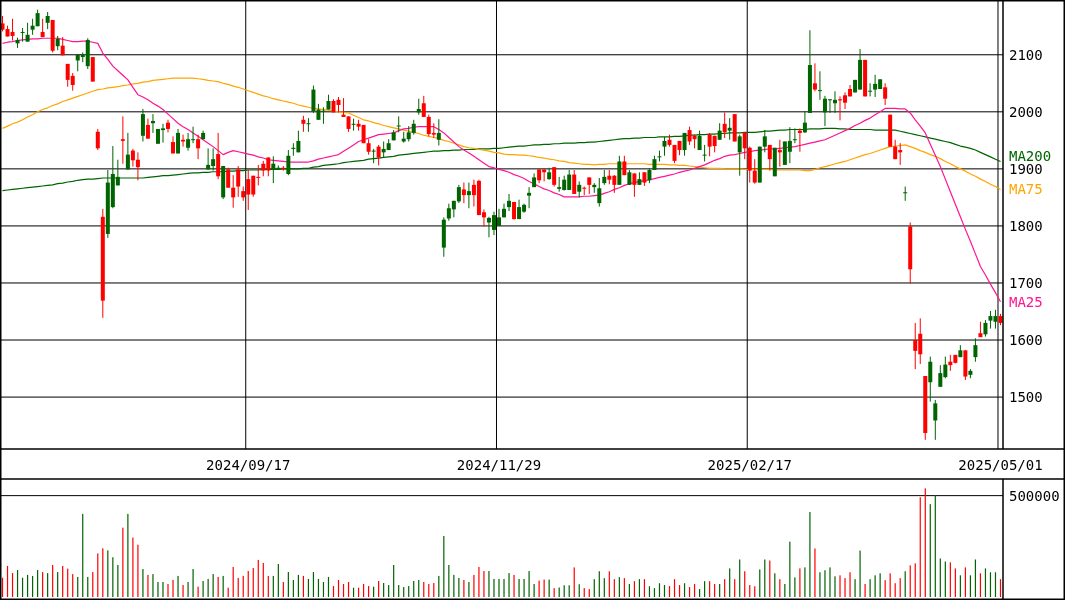  Describe the element at coordinates (1026, 54) in the screenshot. I see `y-tick-label: 2100` at that location.